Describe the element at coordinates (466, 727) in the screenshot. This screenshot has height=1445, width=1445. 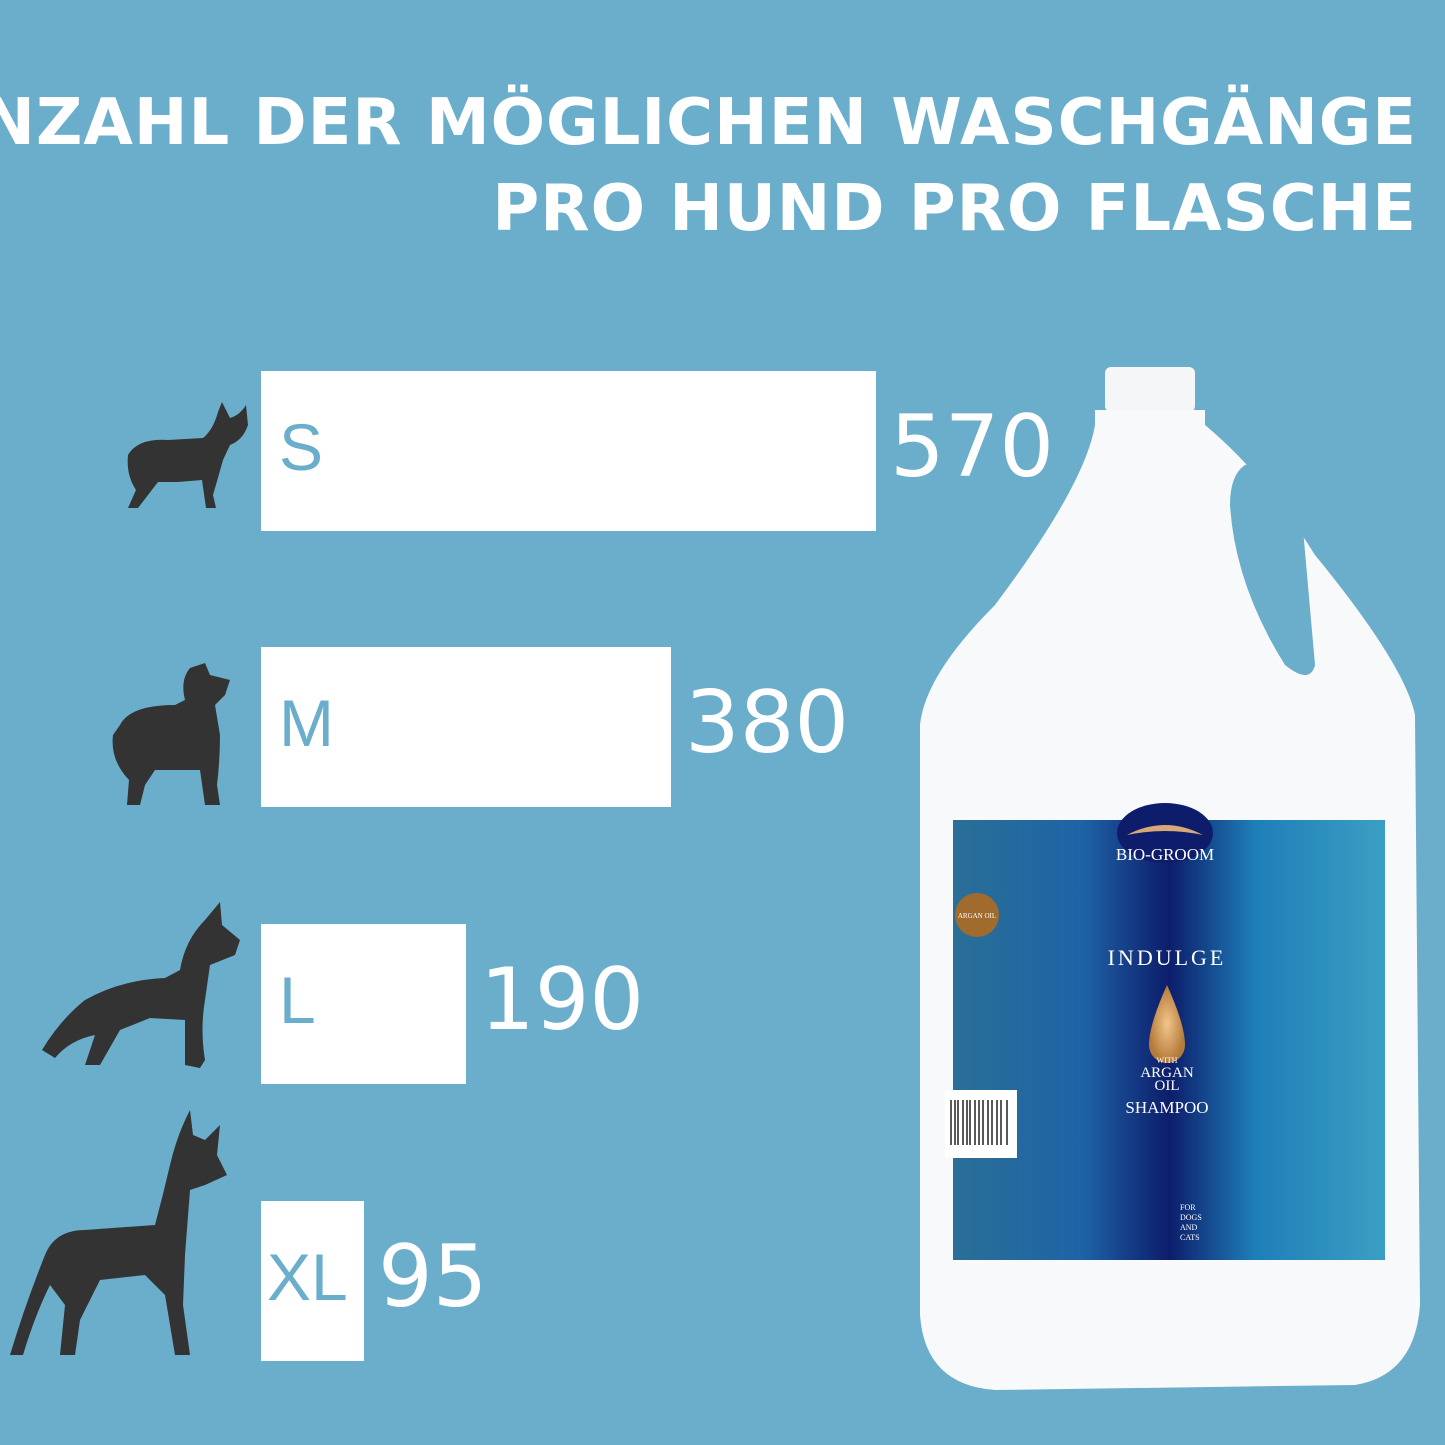
I see `bar-m: M` at that location.